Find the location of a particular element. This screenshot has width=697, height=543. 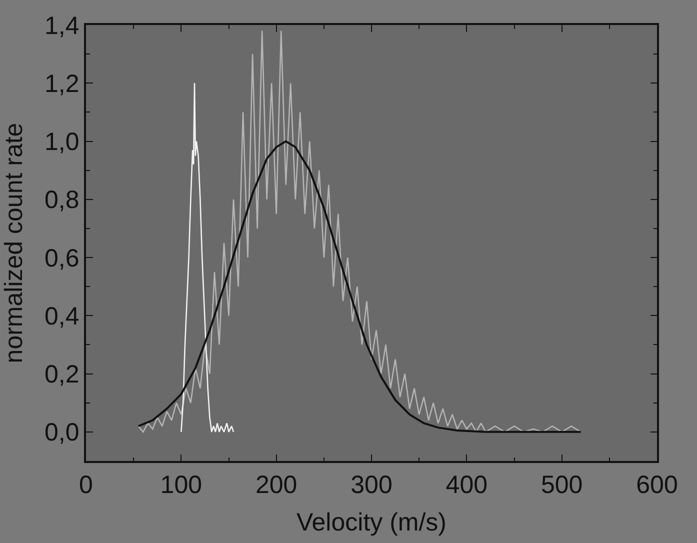

y-tick-label: 0,6 is located at coordinates (62, 258).